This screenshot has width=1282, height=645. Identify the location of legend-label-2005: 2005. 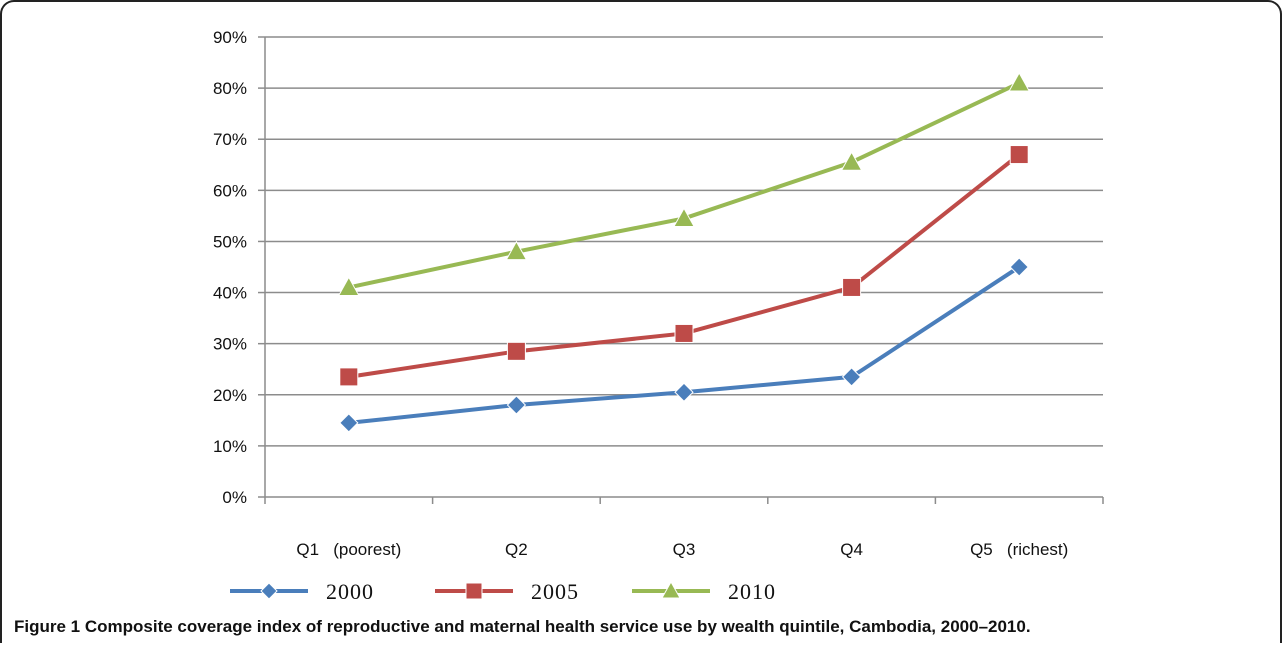
(555, 591).